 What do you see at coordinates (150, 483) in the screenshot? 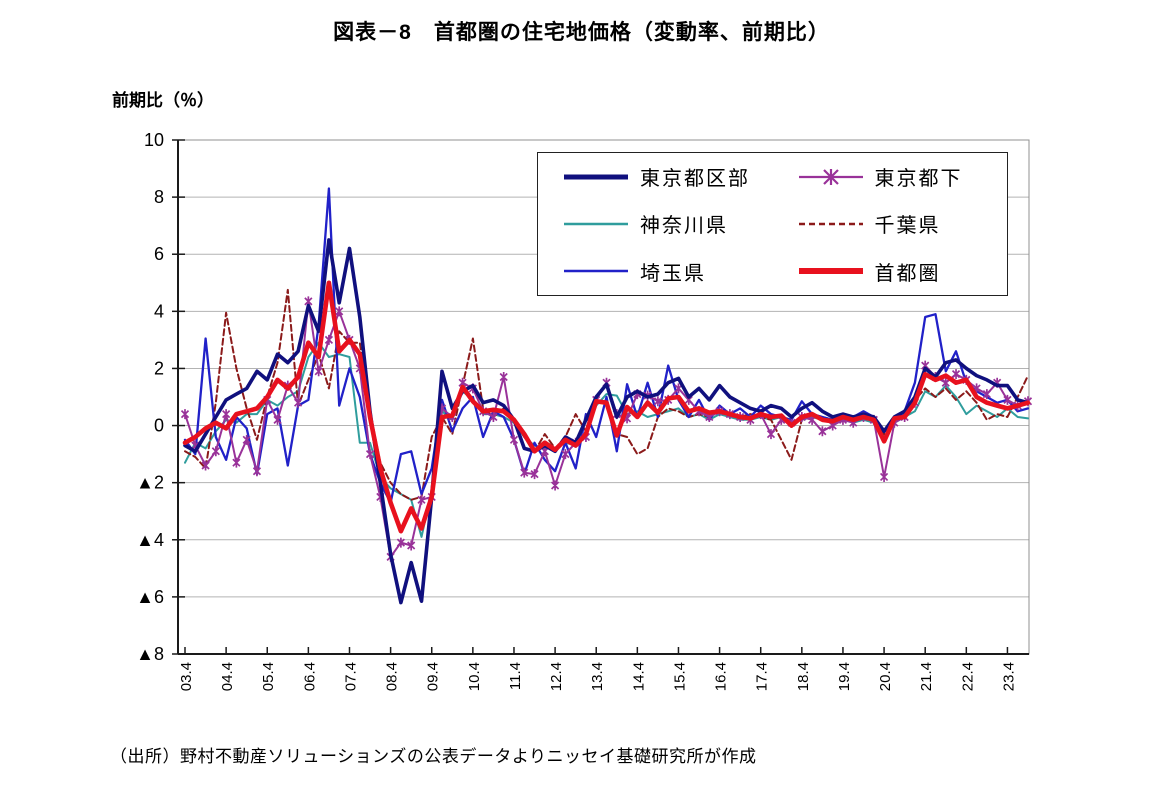
I see `y-tick-label: ▲2` at bounding box center [150, 483].